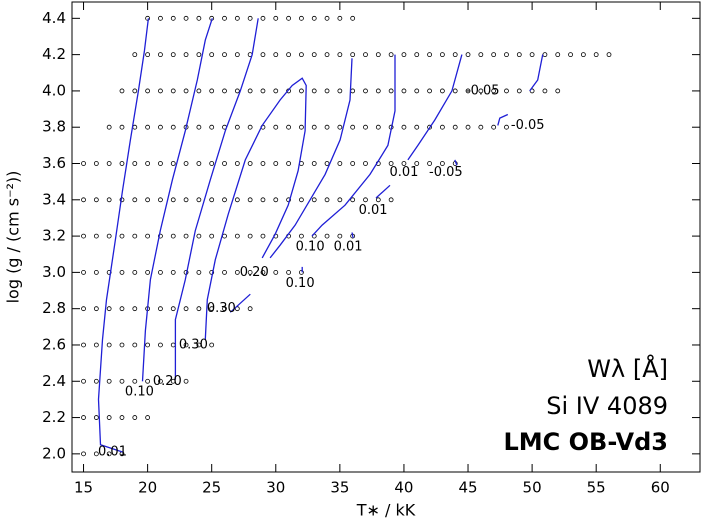 Image resolution: width=703 pixels, height=528 pixels. What do you see at coordinates (54, 18) in the screenshot?
I see `y-tick-label: 4.4` at bounding box center [54, 18].